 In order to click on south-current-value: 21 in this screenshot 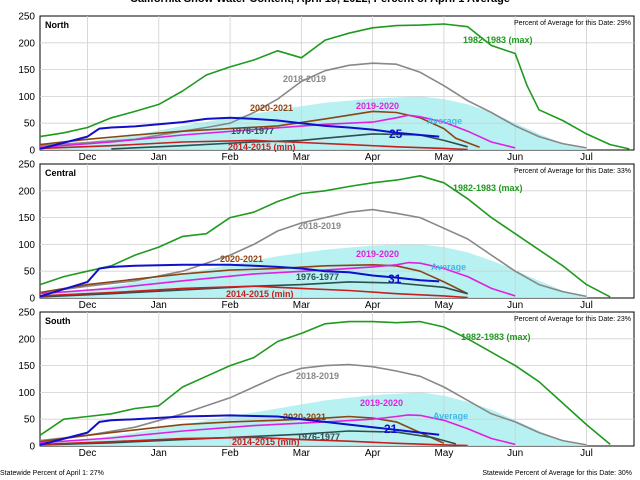, I will do `click(391, 429)`.